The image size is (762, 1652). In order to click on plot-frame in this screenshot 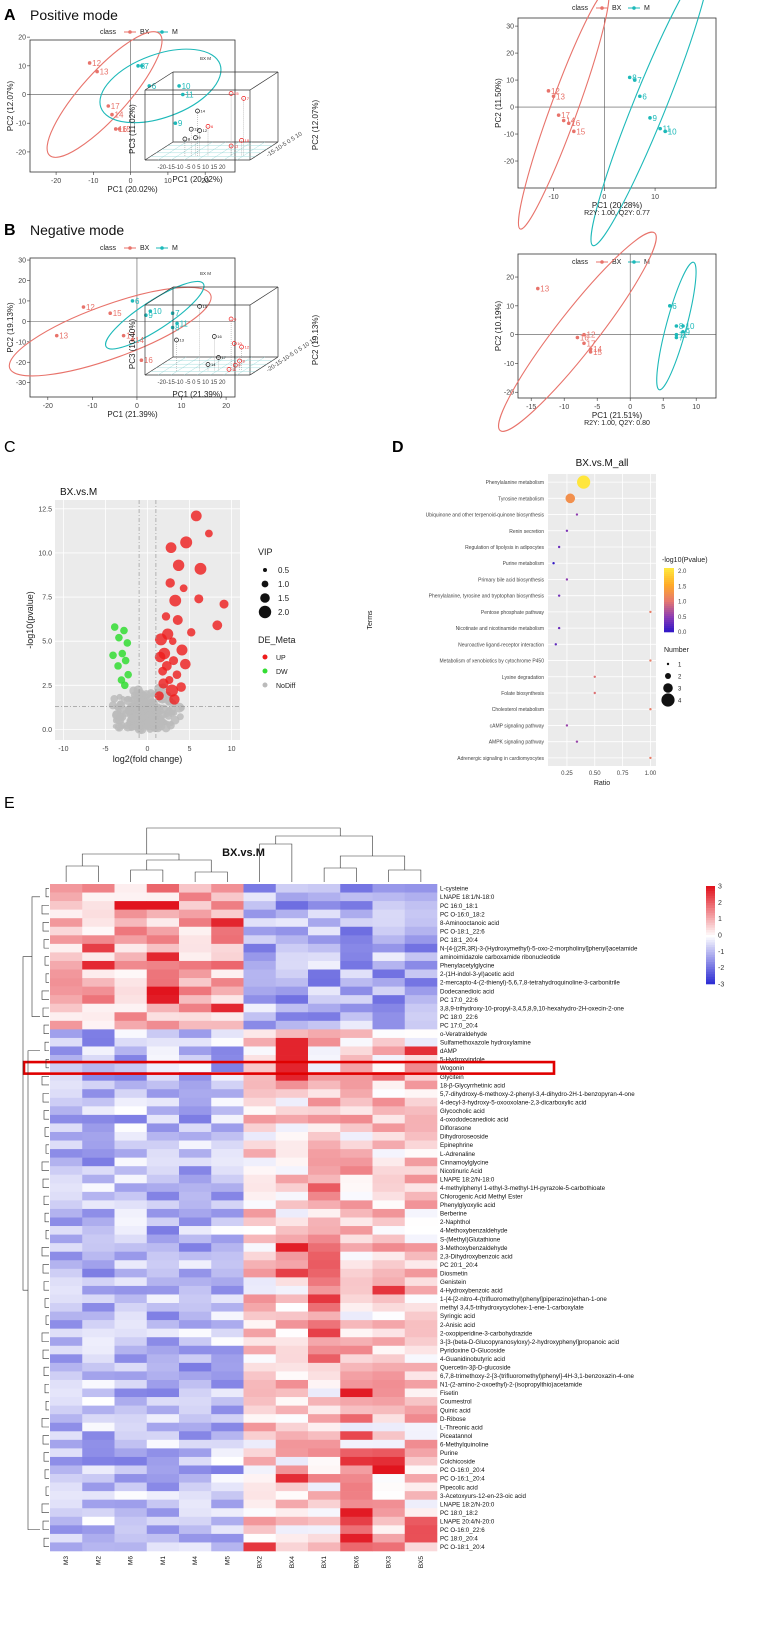, I will do `click(617, 103)`.